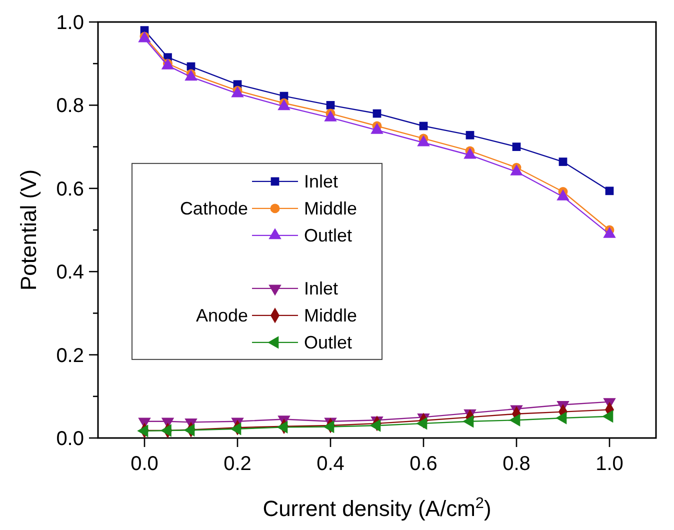 This screenshot has height=530, width=674. I want to click on x-tick-label: 0.2, so click(238, 464).